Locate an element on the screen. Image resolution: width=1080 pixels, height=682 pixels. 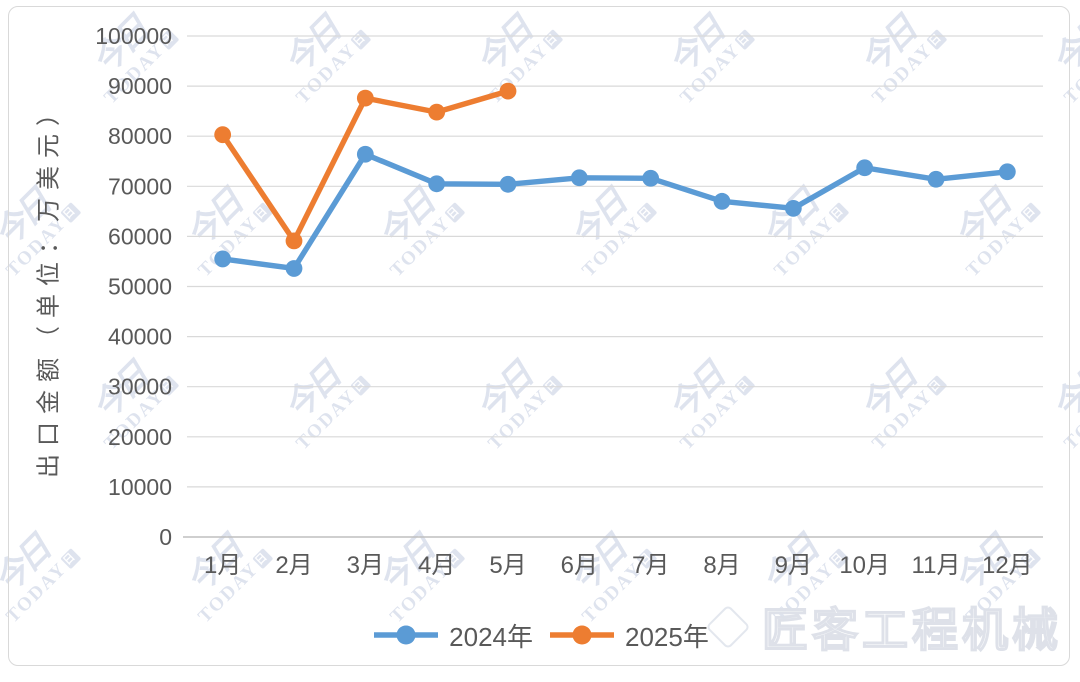
x-tick-label: 3月 is located at coordinates (365, 565).